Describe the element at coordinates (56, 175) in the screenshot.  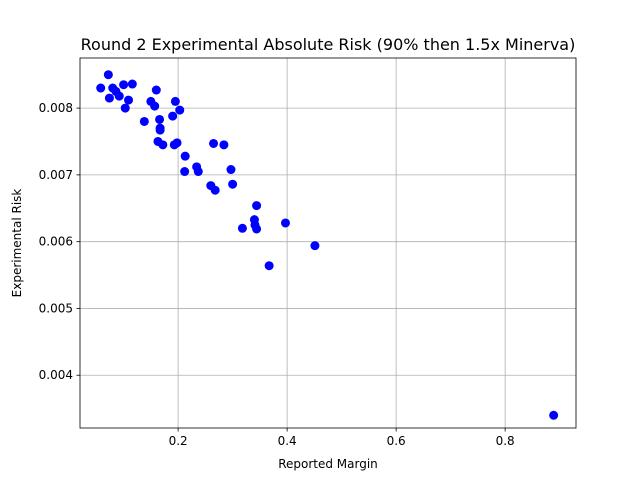
I see `y-tick-label: 0.007` at that location.